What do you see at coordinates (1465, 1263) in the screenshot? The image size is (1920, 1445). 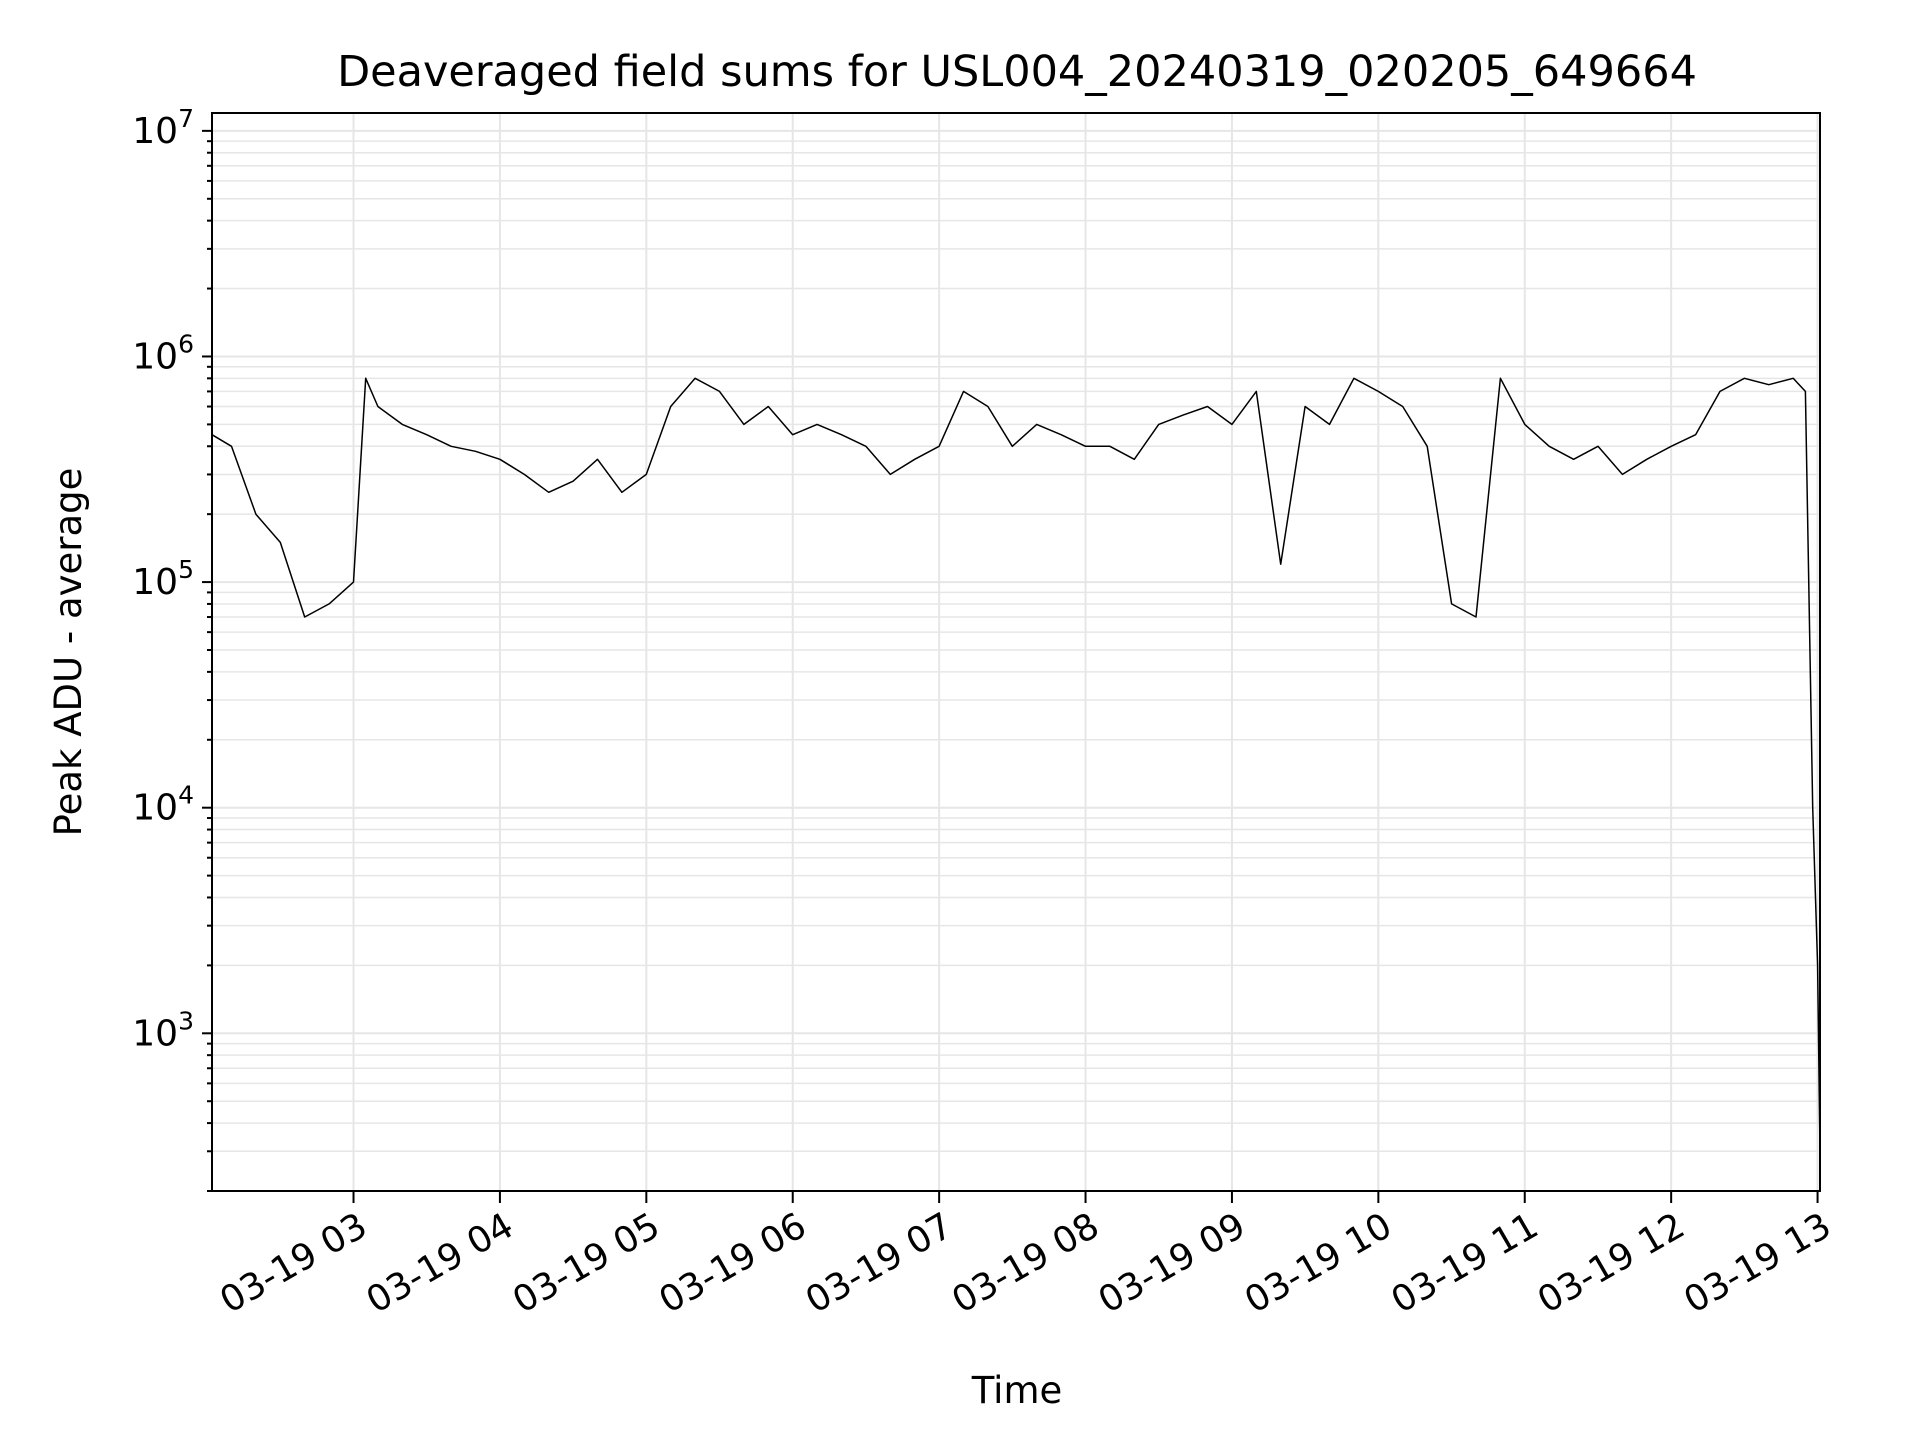 I see `x-tick-label: 03-19 11` at bounding box center [1465, 1263].